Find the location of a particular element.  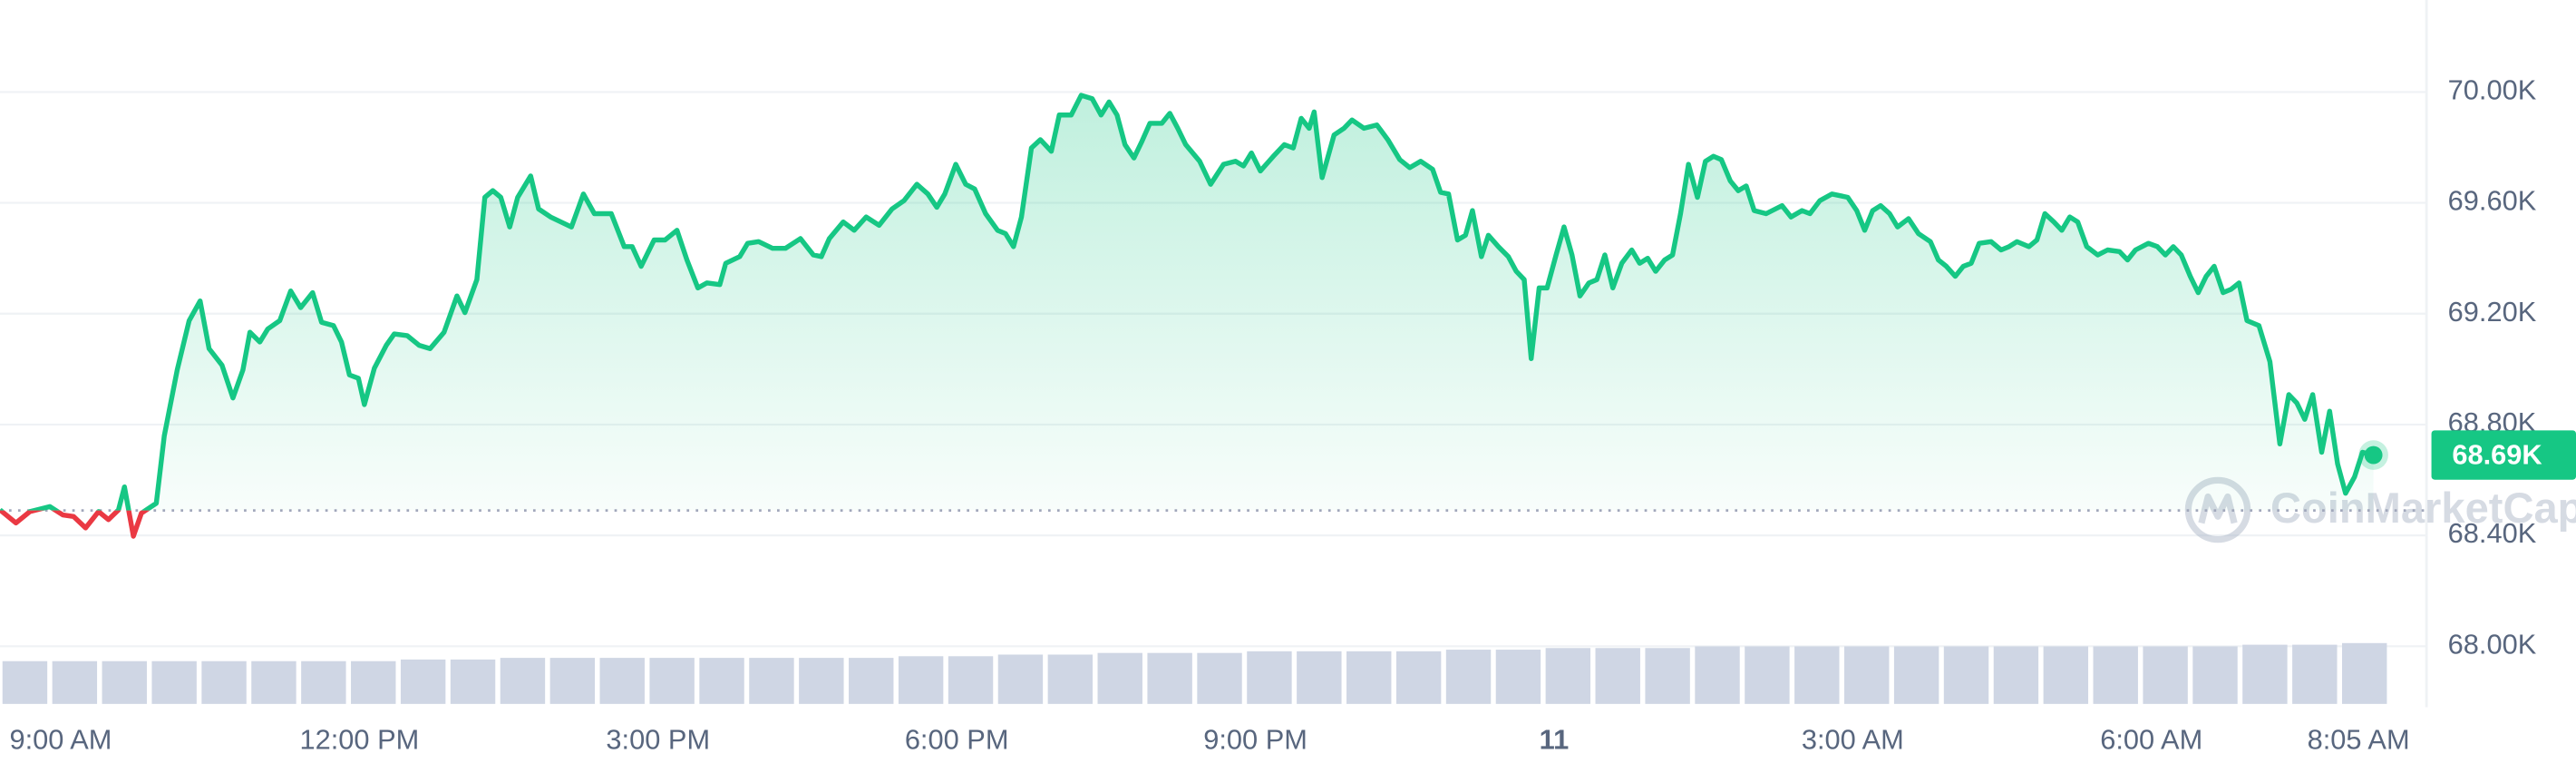

current-price-tag is located at coordinates (2503, 455).